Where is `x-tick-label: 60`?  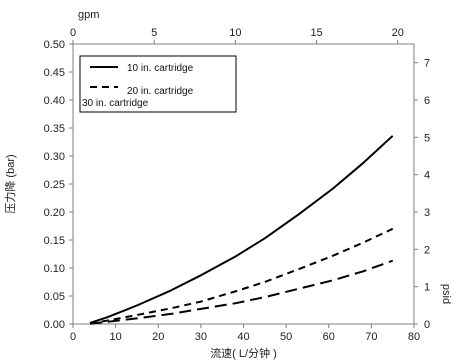
x-tick-label: 60 is located at coordinates (329, 337).